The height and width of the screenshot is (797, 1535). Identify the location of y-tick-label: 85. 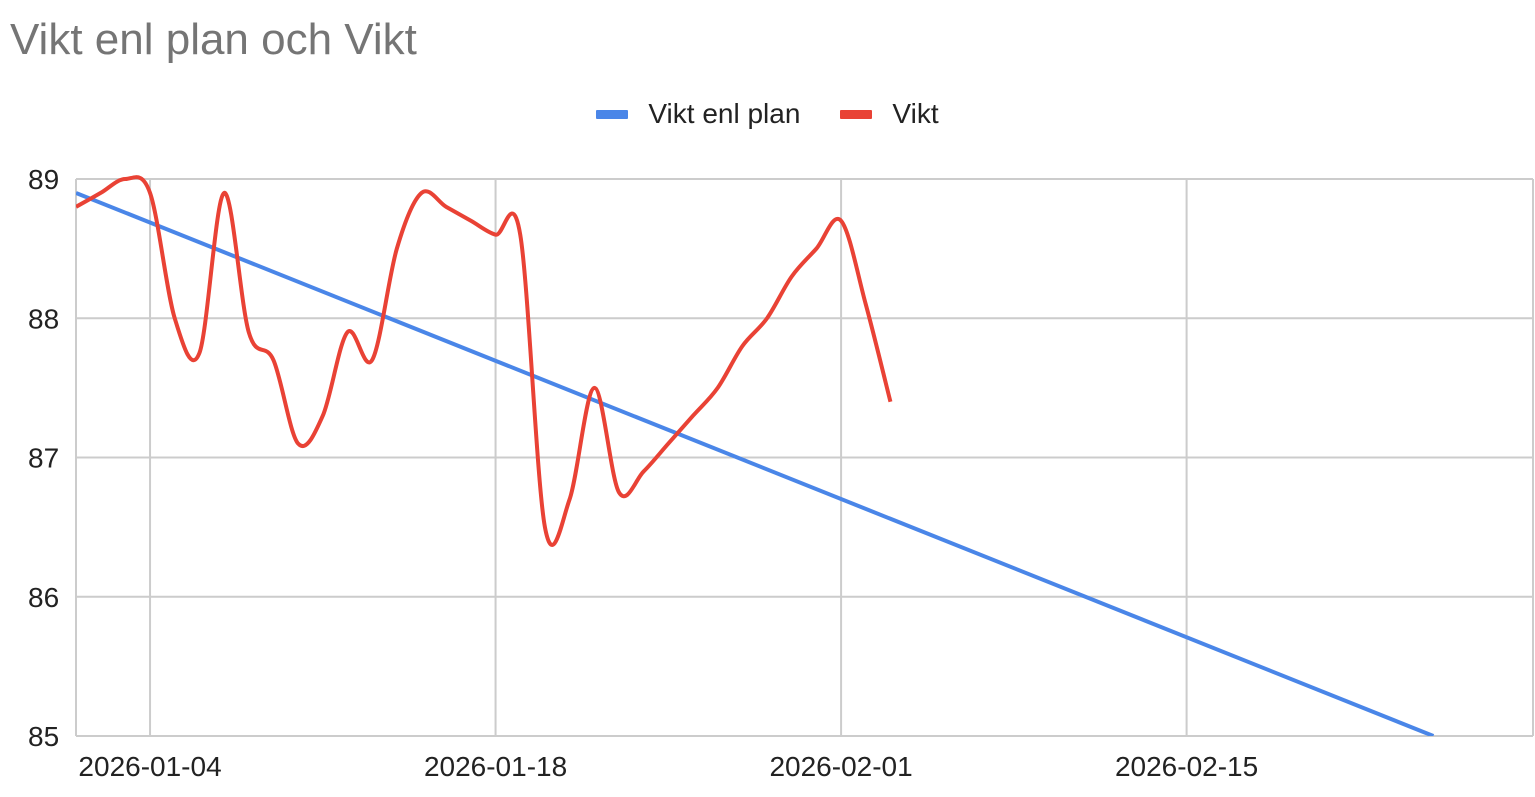
(43, 736).